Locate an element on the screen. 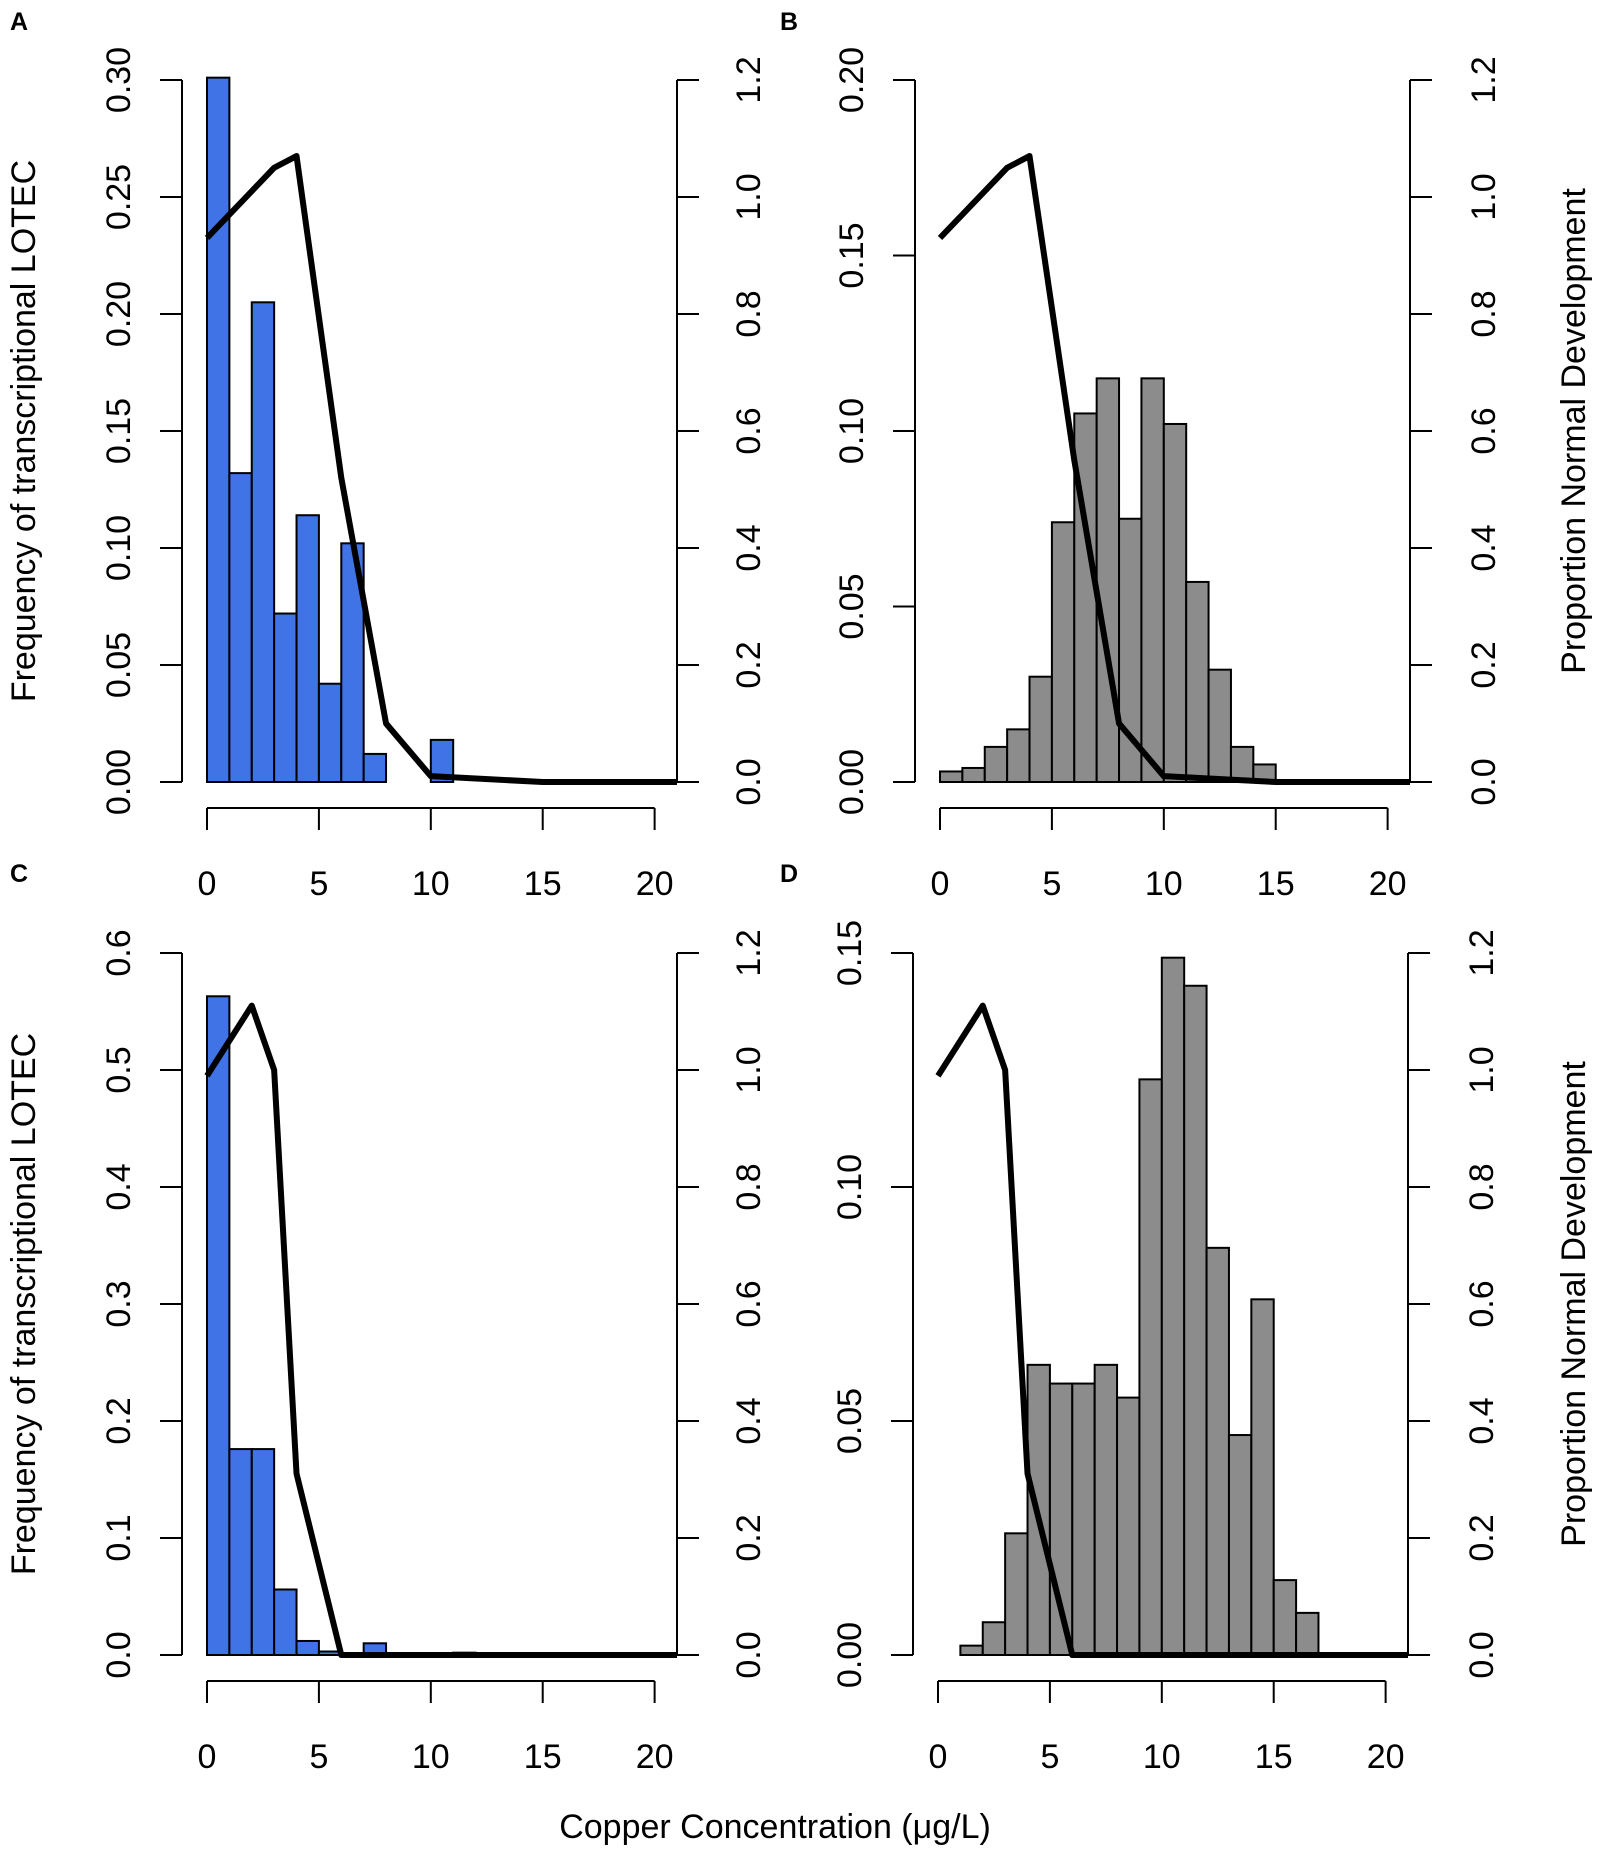 This screenshot has height=1851, width=1600. x-axis-title: Copper Concentration (μg/L) is located at coordinates (775, 1827).